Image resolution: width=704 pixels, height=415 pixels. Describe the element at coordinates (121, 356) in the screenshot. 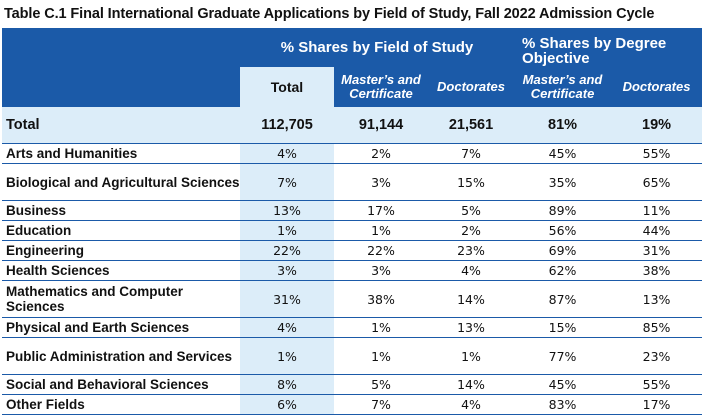

I see `row-label: Public Administration and Services` at that location.